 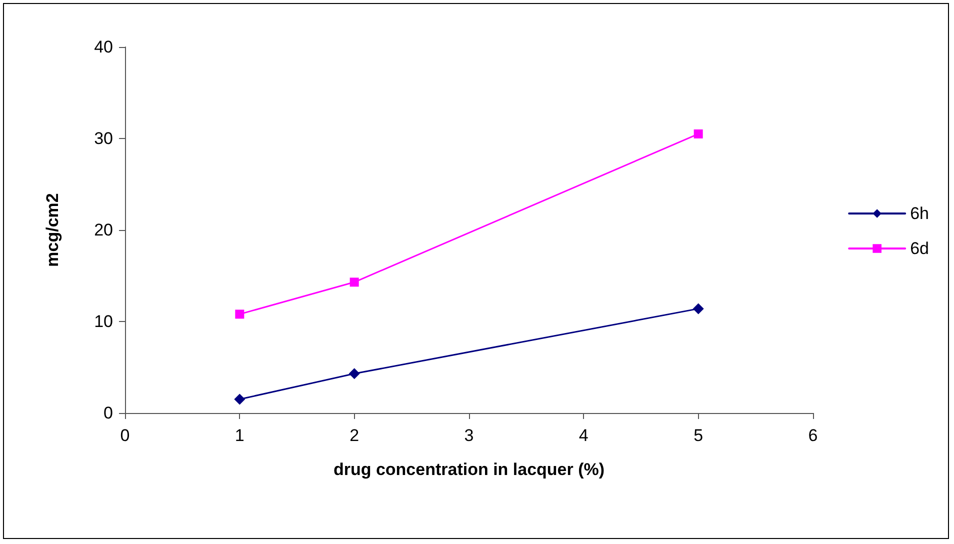 What do you see at coordinates (583, 435) in the screenshot?
I see `x-tick-label: 4` at bounding box center [583, 435].